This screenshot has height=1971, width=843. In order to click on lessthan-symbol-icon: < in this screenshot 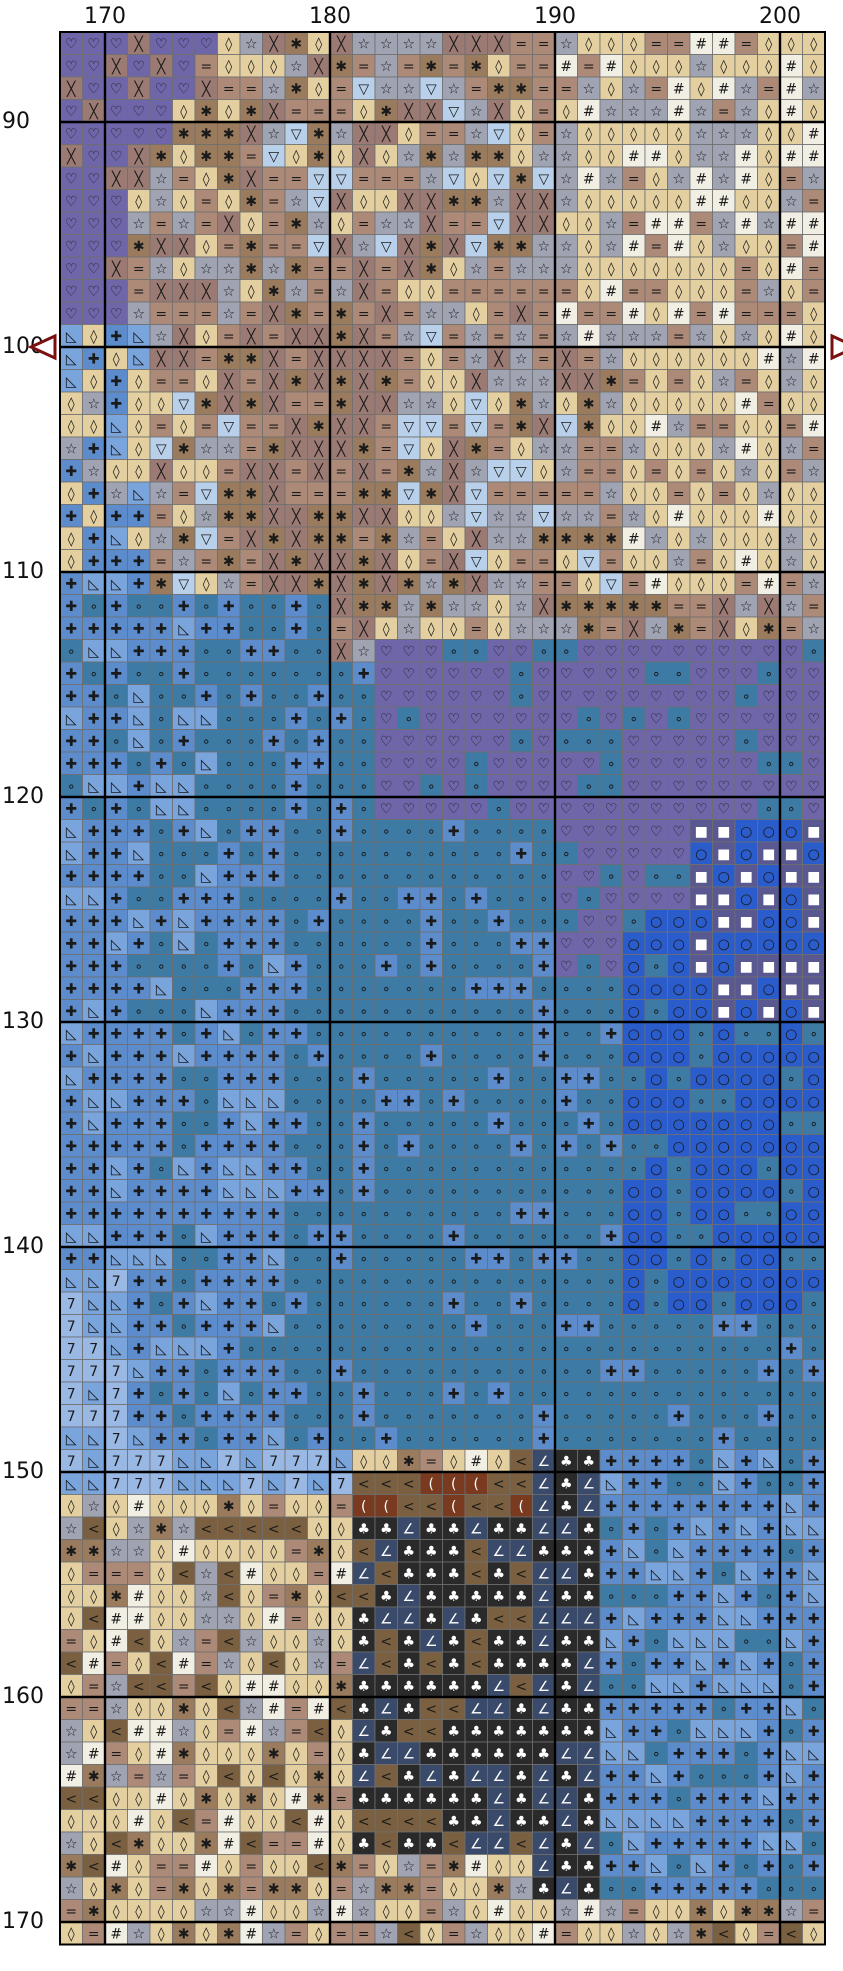, I will do `click(229, 1529)`.